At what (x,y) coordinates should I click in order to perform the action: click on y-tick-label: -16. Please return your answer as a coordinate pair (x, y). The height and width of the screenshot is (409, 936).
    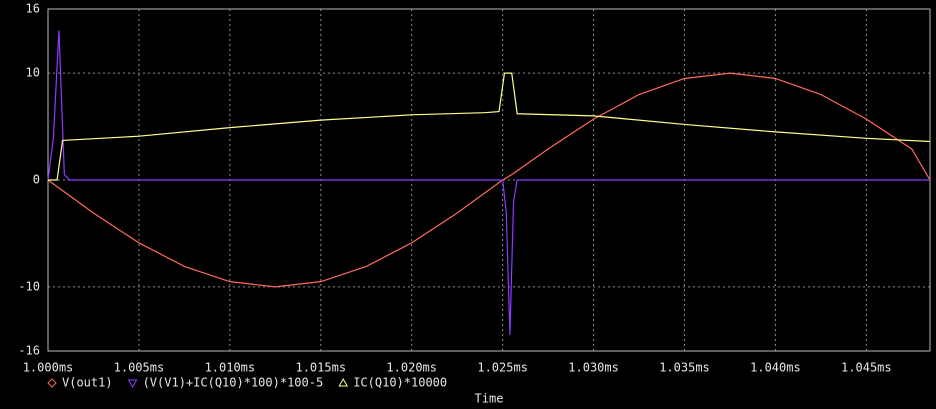
    Looking at the image, I should click on (29, 351).